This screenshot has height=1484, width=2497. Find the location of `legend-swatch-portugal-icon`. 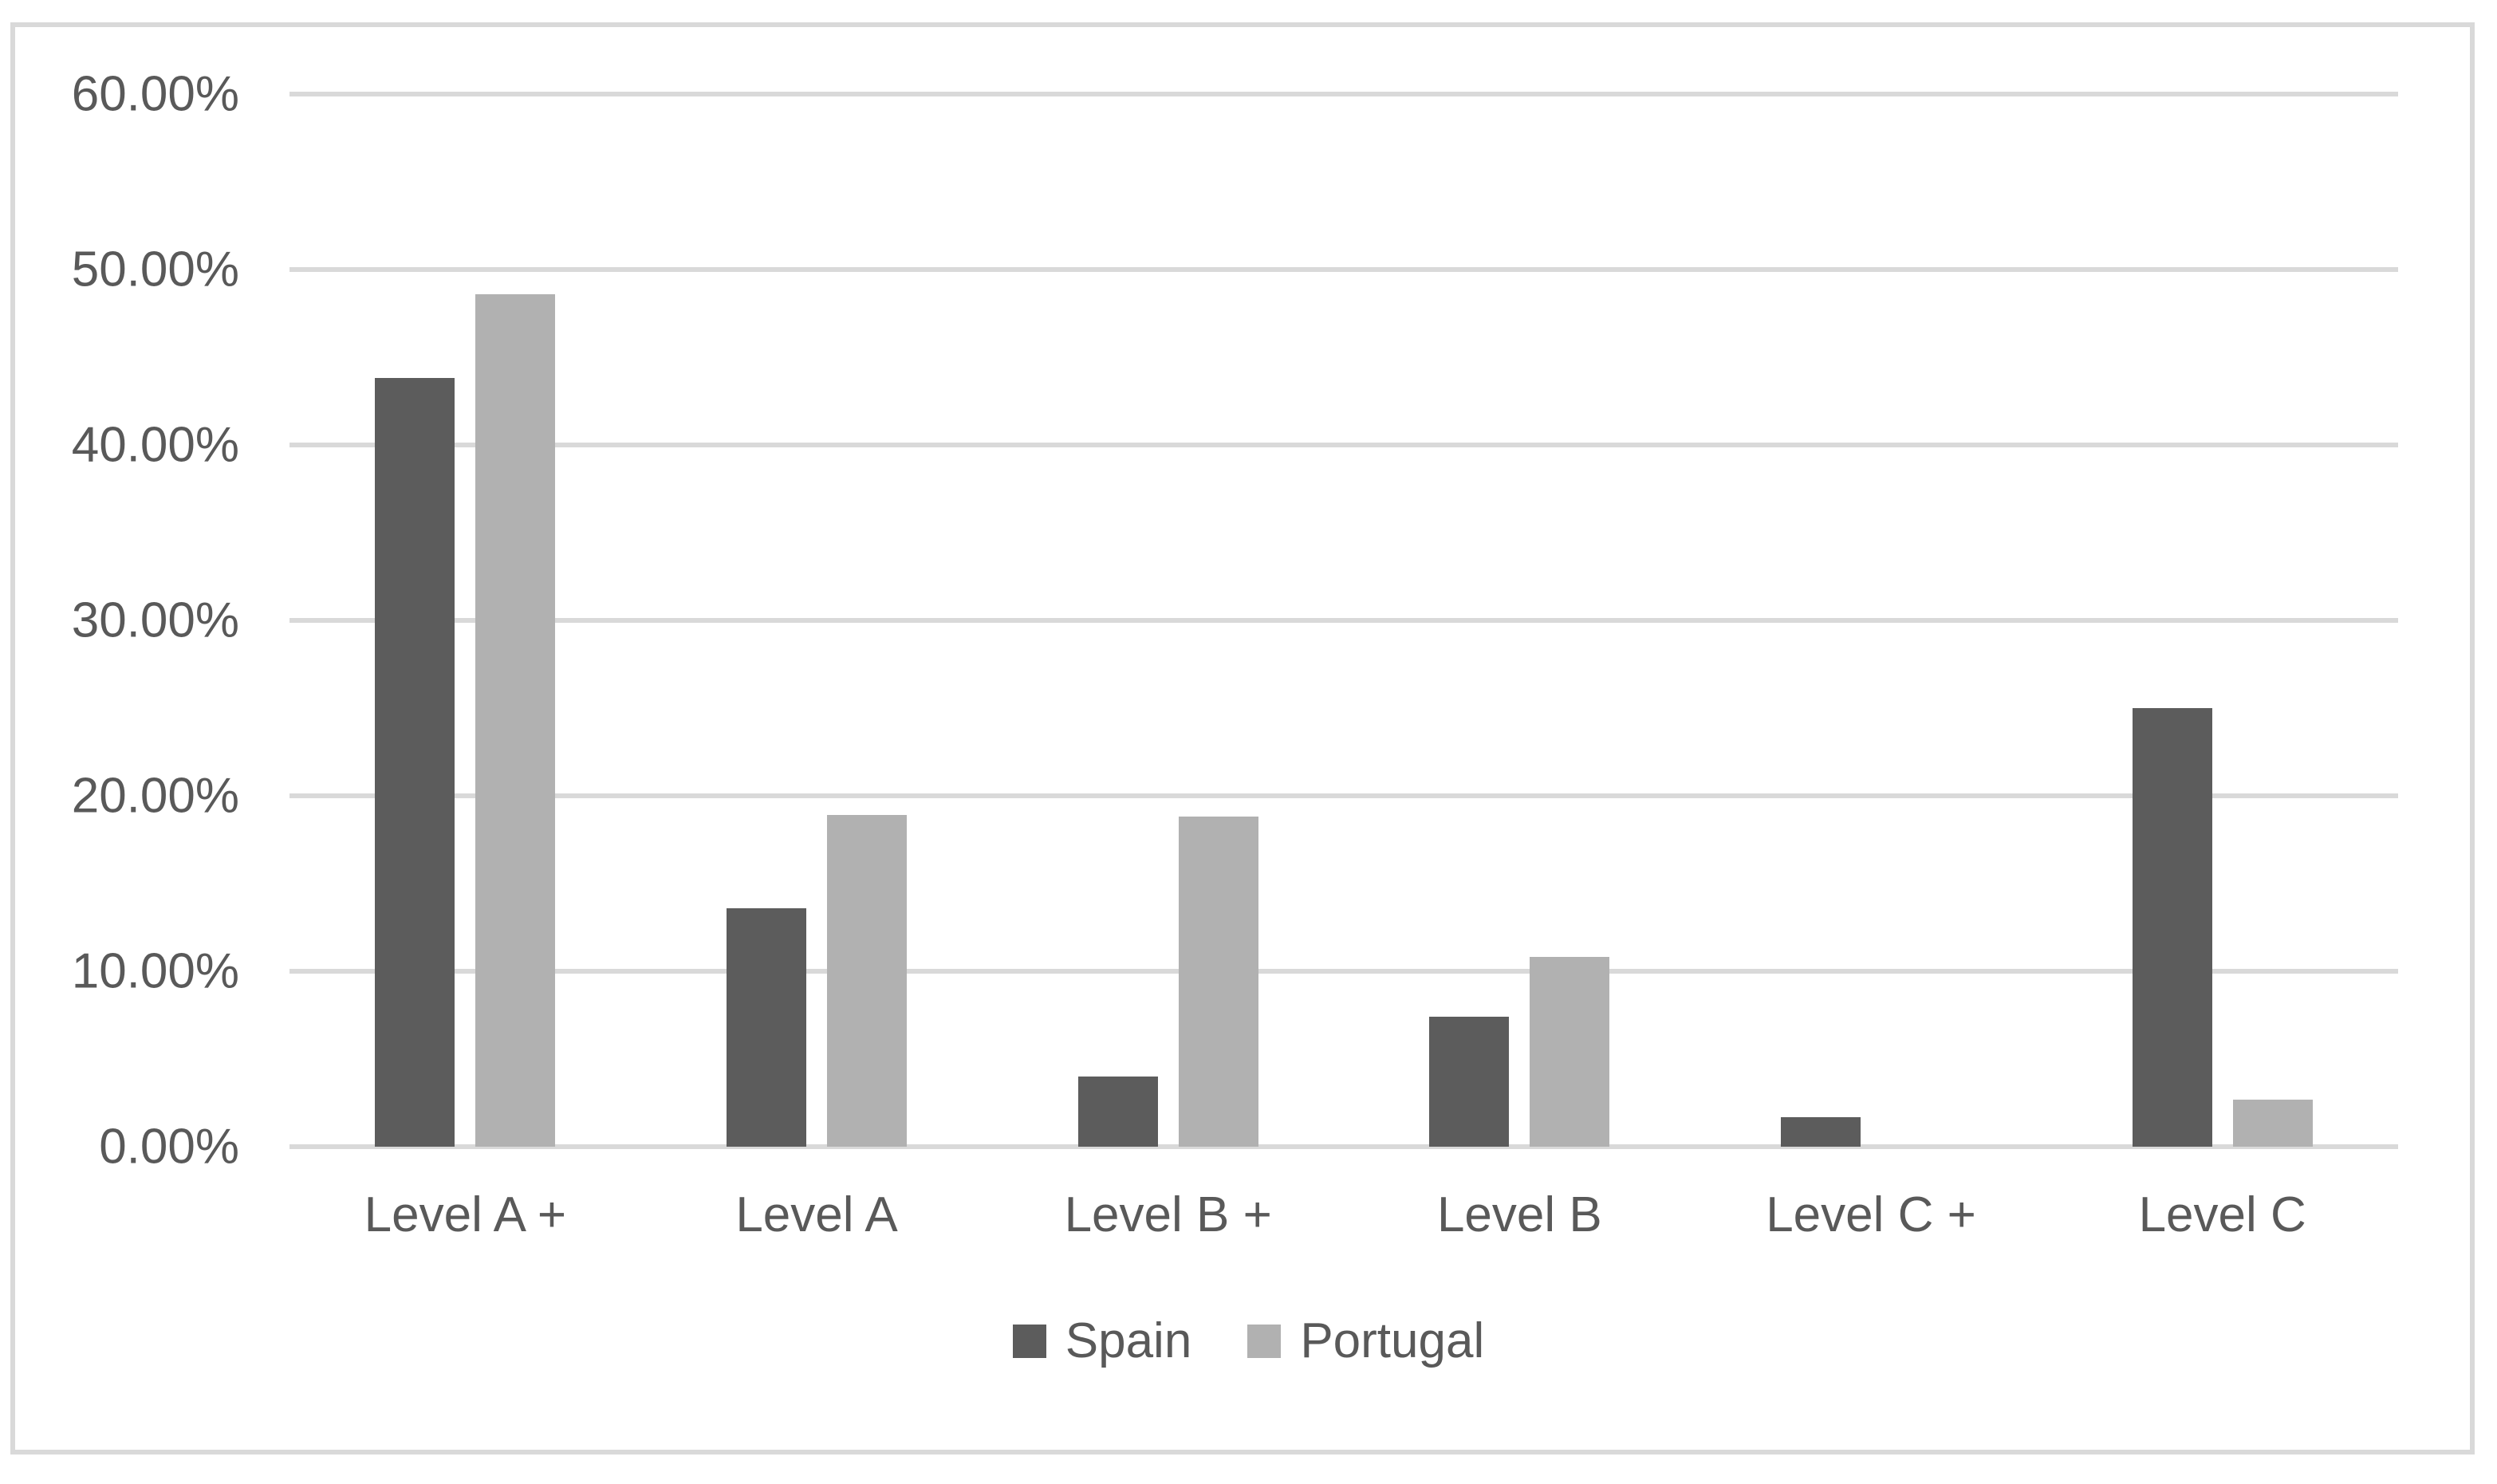

legend-swatch-portugal-icon is located at coordinates (1265, 1341).